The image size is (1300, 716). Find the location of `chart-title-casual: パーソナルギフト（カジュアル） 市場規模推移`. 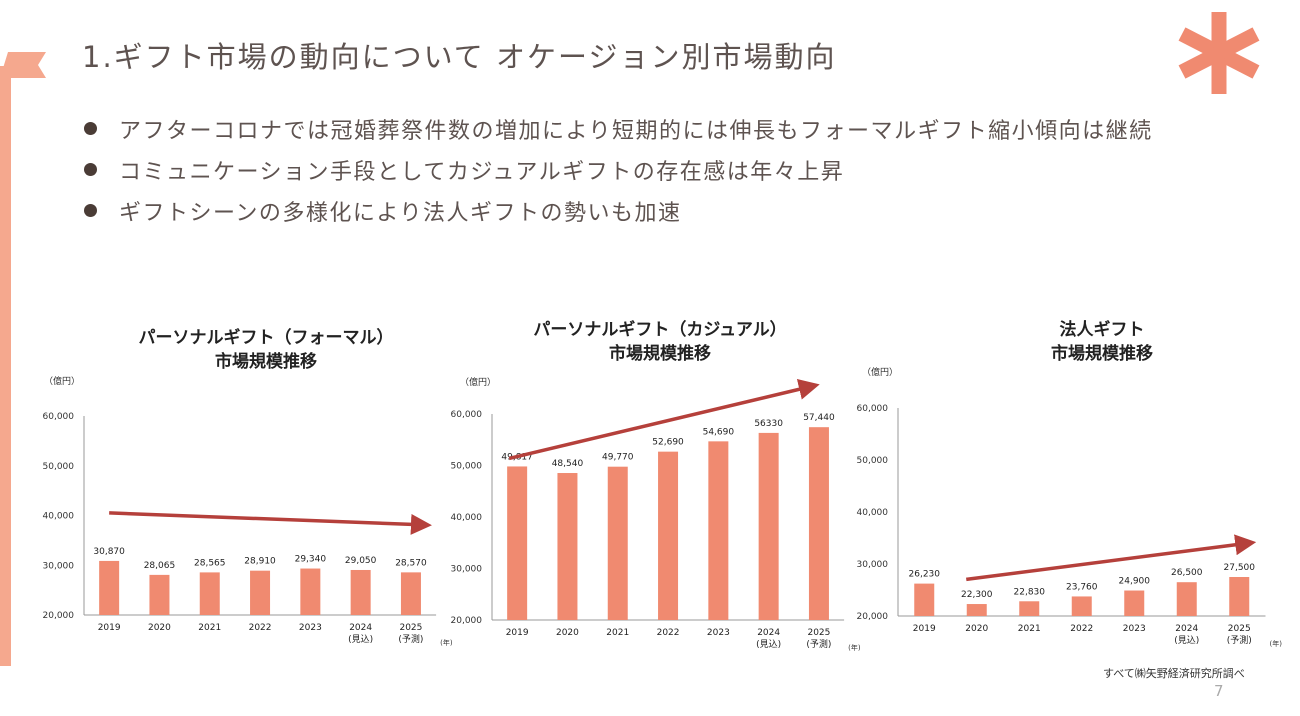

chart-title-casual: パーソナルギフト（カジュアル） 市場規模推移 is located at coordinates (660, 342).